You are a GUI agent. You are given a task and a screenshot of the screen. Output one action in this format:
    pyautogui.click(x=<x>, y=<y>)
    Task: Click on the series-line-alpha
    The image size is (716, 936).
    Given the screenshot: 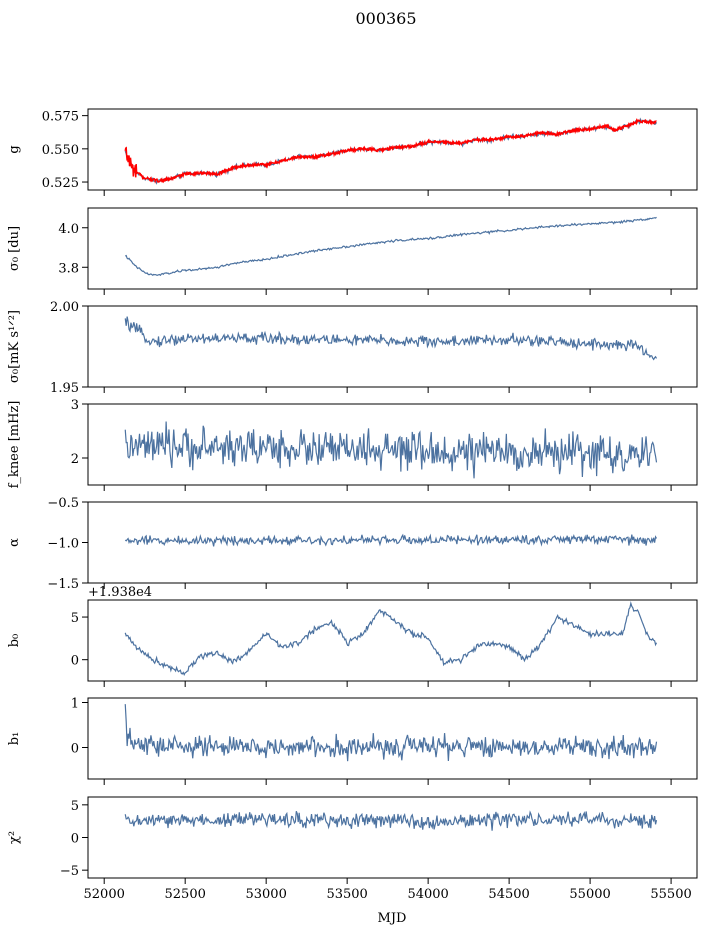 What is the action you would take?
    pyautogui.click(x=391, y=540)
    